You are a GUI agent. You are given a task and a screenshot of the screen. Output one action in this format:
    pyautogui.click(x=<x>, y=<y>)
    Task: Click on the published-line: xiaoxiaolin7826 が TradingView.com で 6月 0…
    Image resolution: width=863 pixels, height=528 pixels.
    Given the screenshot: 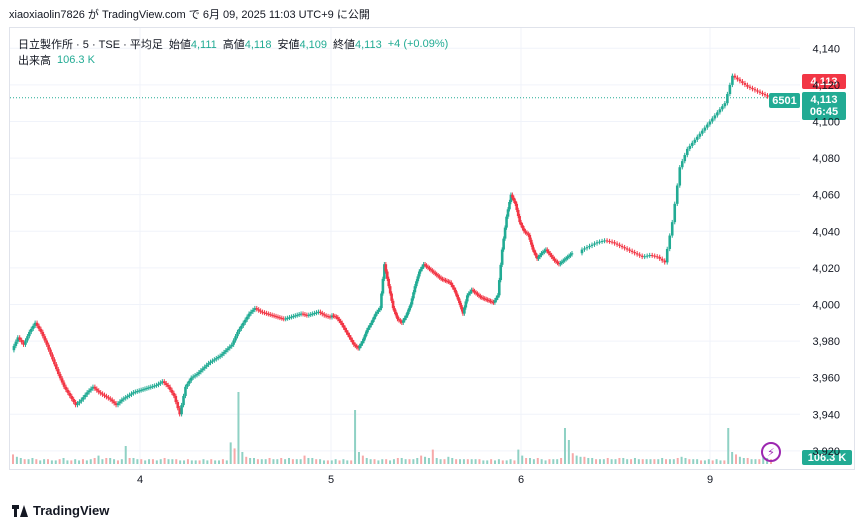 What is the action you would take?
    pyautogui.click(x=189, y=15)
    